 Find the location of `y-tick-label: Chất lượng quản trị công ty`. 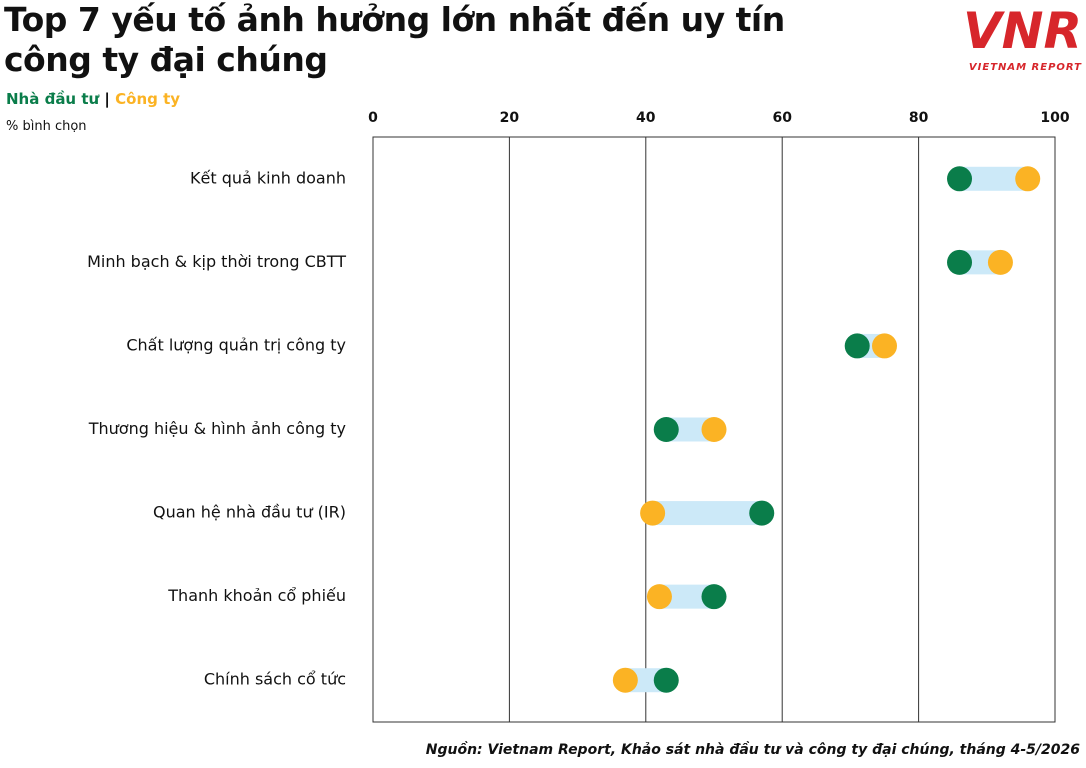

y-tick-label: Chất lượng quản trị công ty is located at coordinates (236, 344).